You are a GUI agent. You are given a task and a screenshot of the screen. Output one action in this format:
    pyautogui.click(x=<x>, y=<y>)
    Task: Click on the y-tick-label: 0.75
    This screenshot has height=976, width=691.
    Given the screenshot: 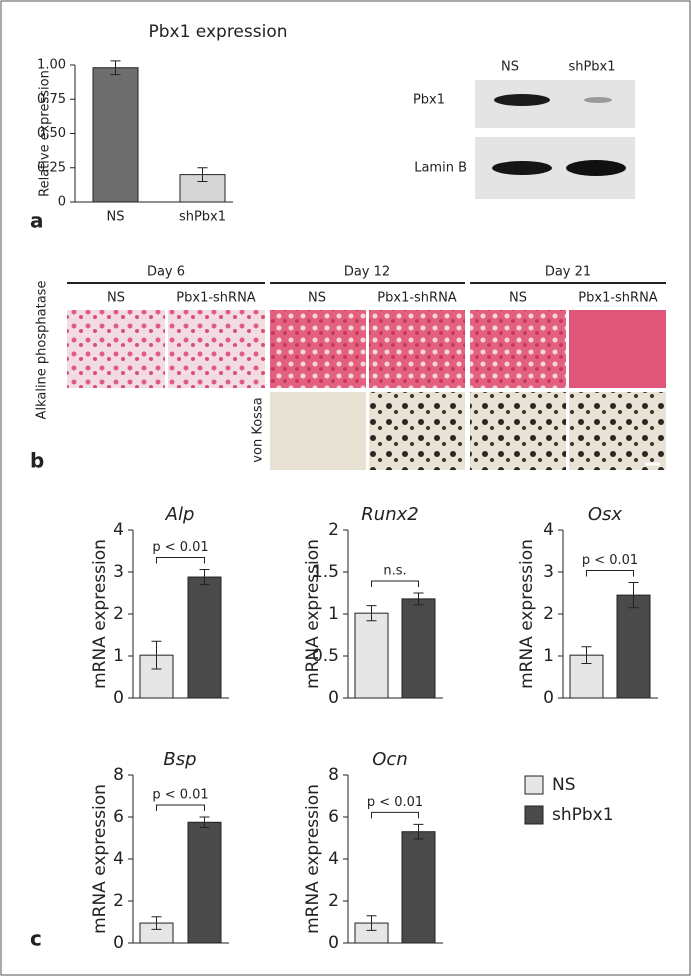 What is the action you would take?
    pyautogui.click(x=51, y=99)
    